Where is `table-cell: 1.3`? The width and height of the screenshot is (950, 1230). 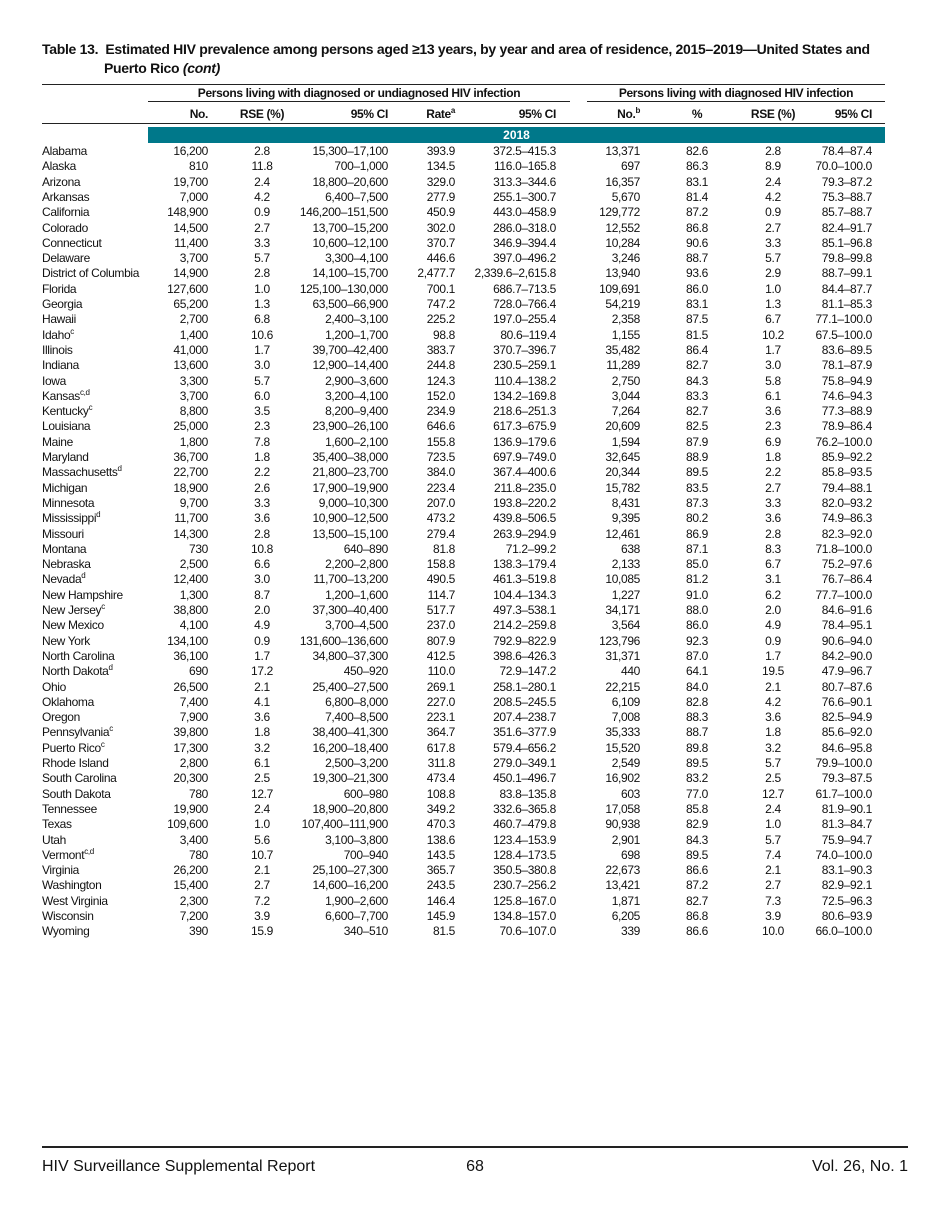 table-cell: 1.3 is located at coordinates (773, 304).